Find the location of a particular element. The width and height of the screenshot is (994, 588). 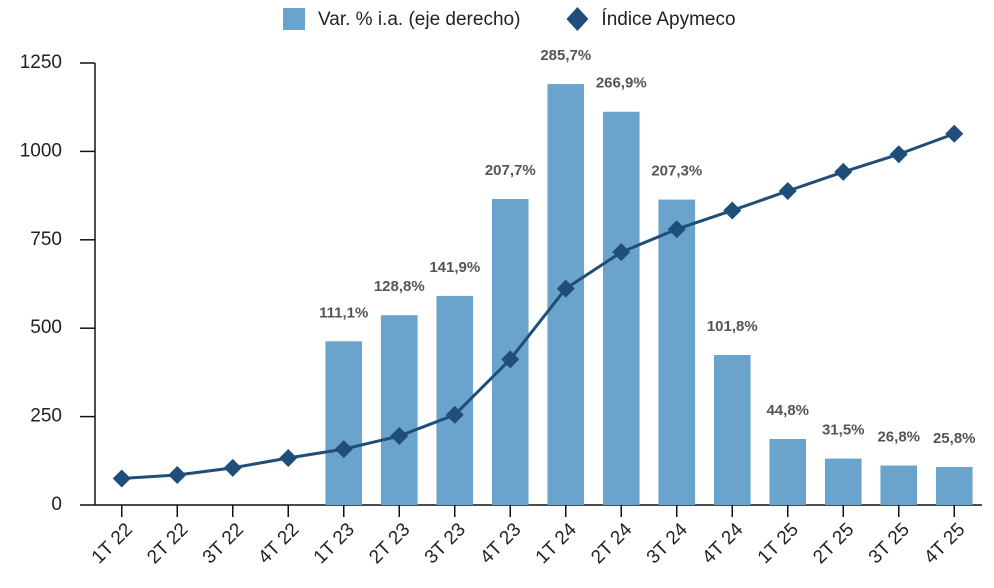

value-label: 26,8% is located at coordinates (898, 436).